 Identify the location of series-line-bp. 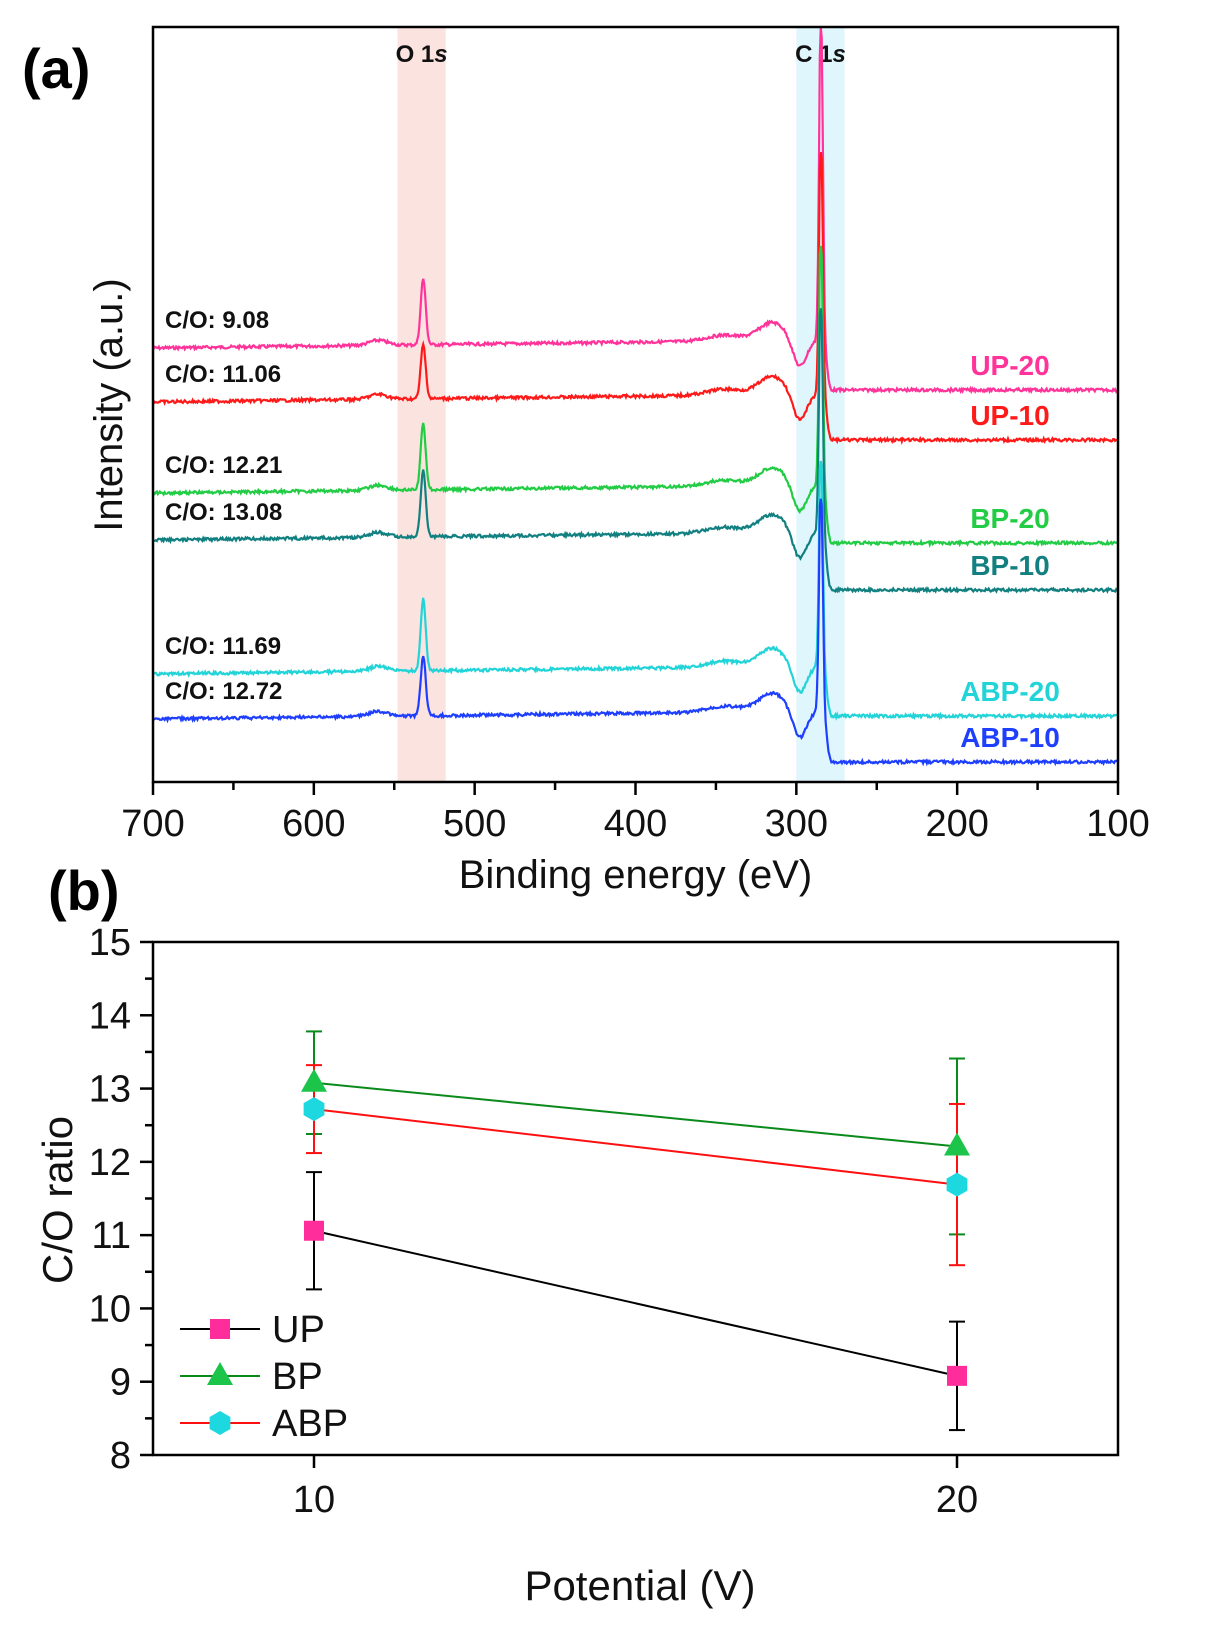
(635, 1114).